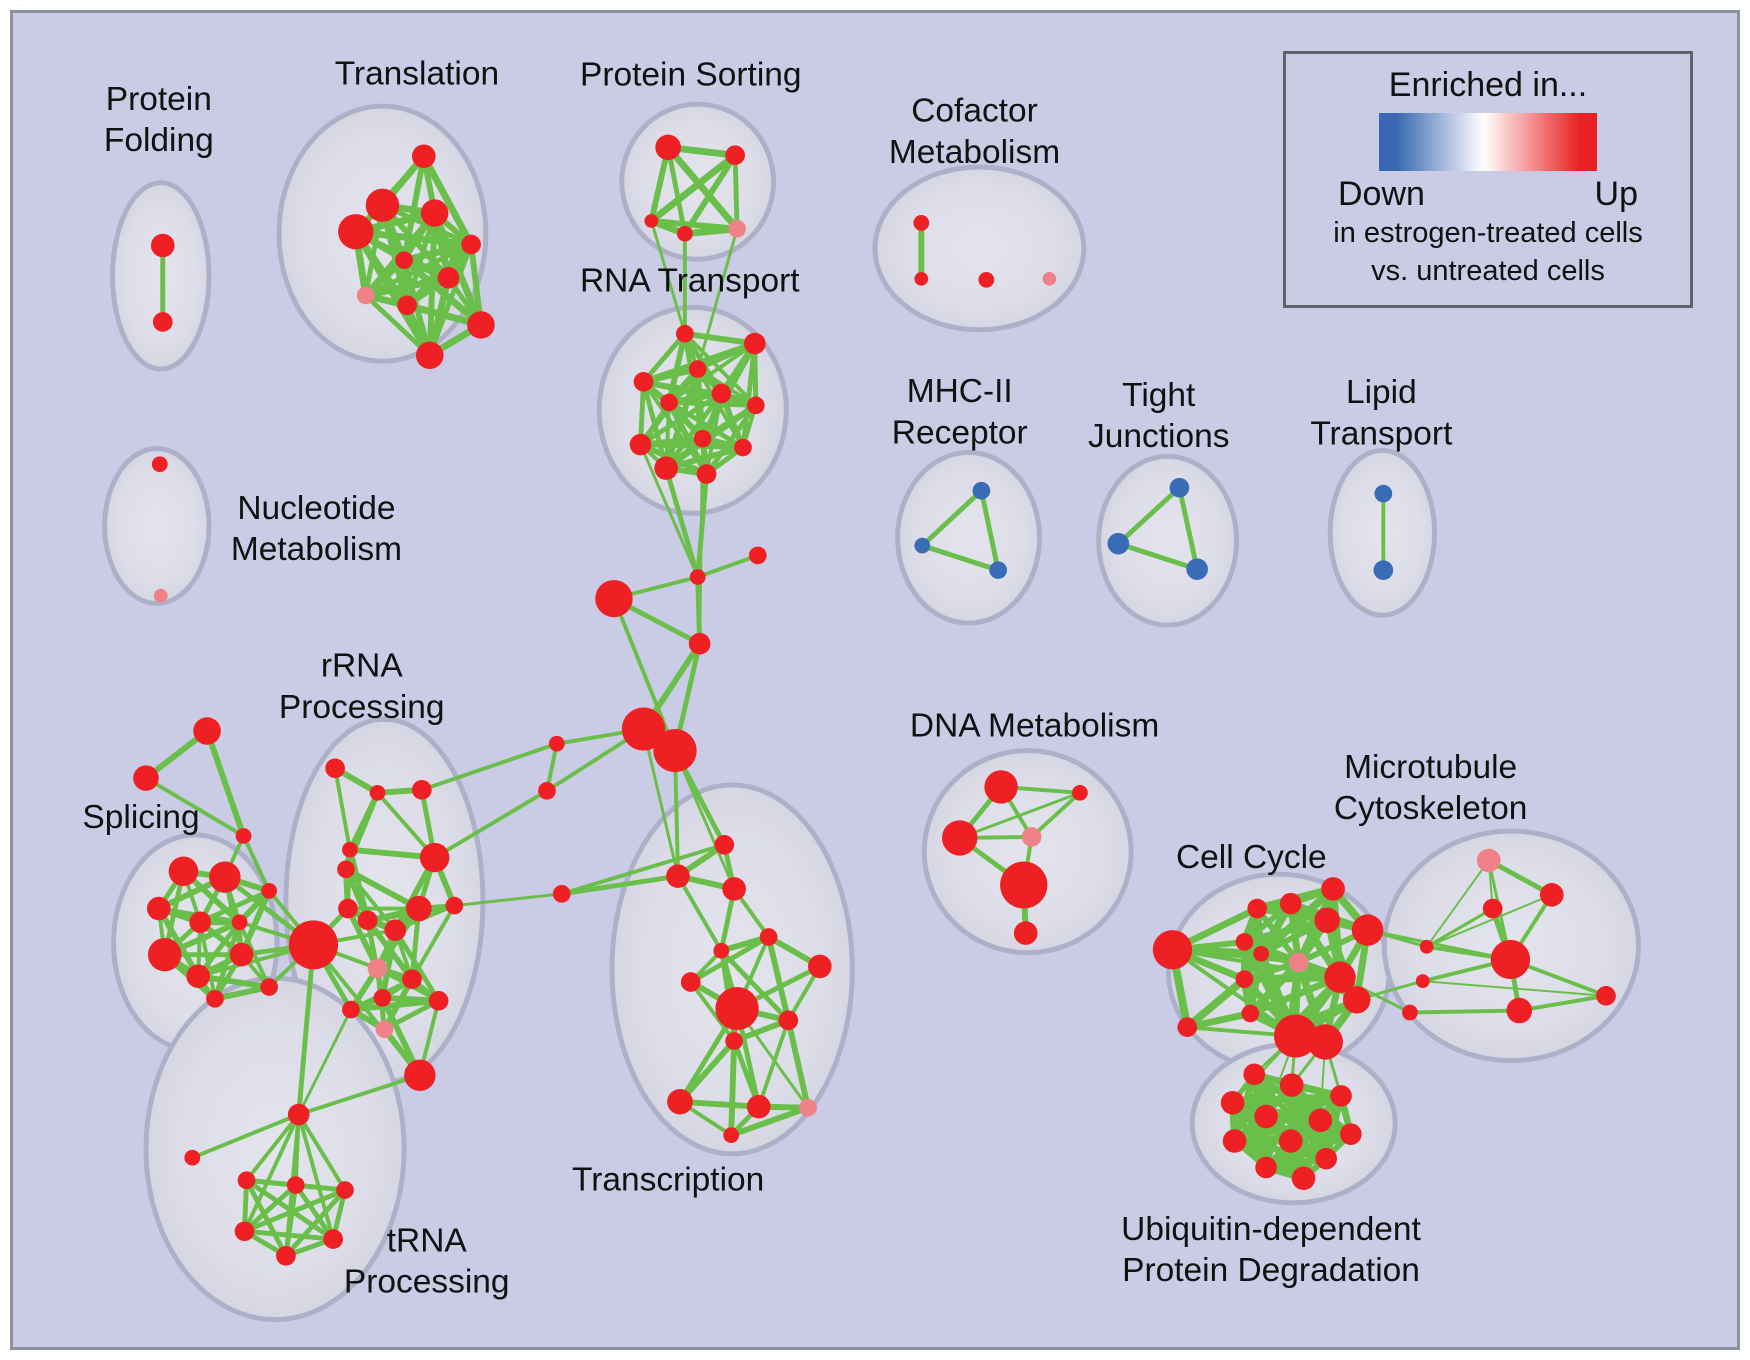  What do you see at coordinates (690, 74) in the screenshot?
I see `protein-sorting-label: Protein Sorting` at bounding box center [690, 74].